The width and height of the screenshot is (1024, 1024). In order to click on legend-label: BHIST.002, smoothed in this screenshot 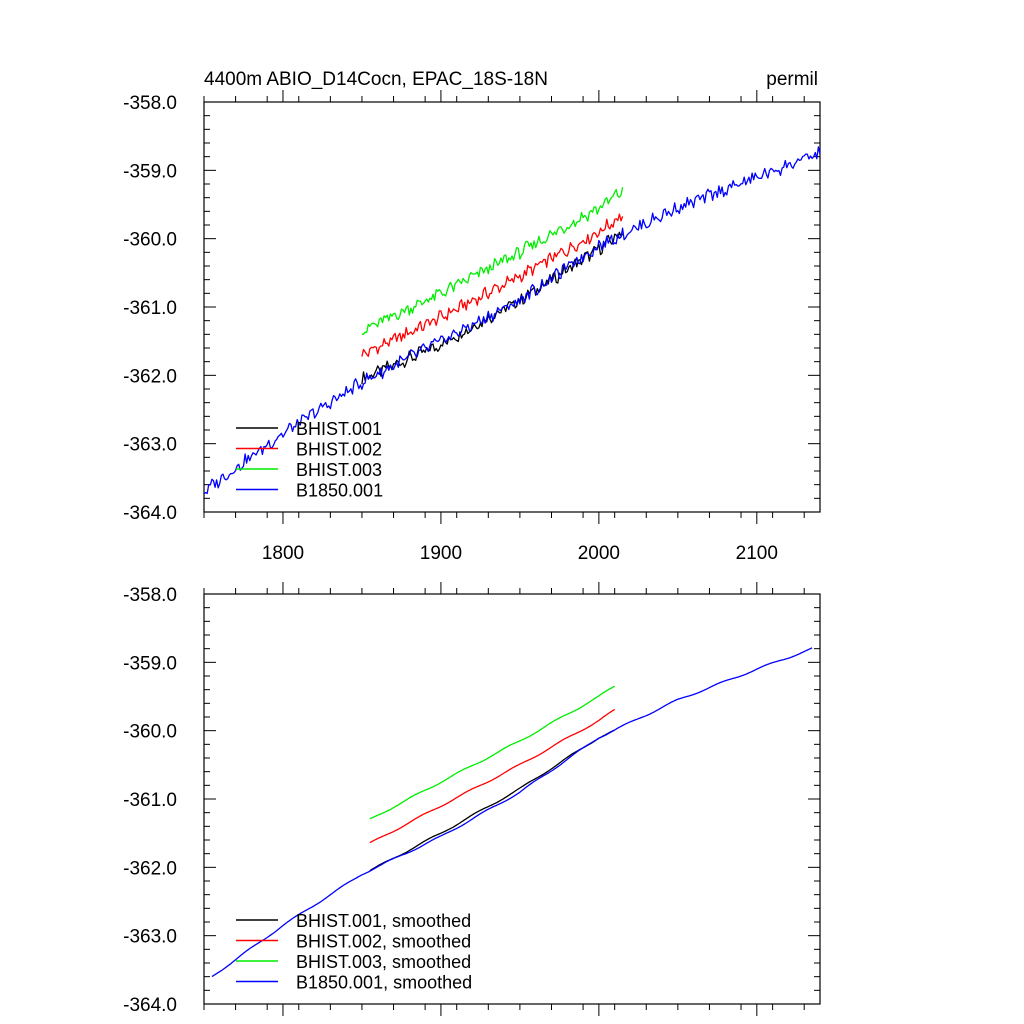, I will do `click(383, 942)`.